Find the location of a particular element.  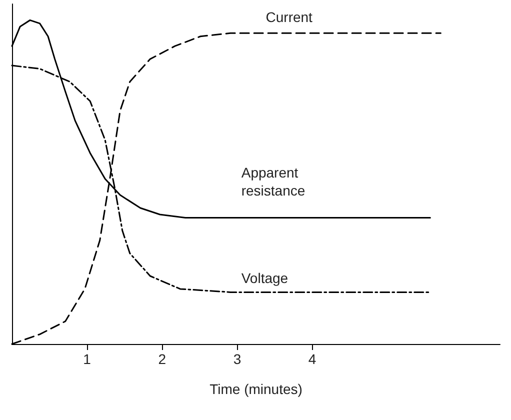

series-label: Voltage is located at coordinates (264, 278).